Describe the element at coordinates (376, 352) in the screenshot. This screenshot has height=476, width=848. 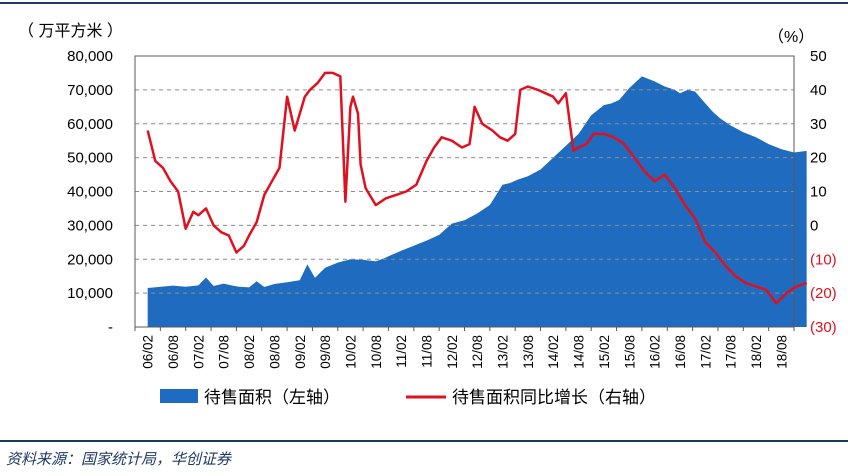
I see `x-tick-label: 10/08` at that location.